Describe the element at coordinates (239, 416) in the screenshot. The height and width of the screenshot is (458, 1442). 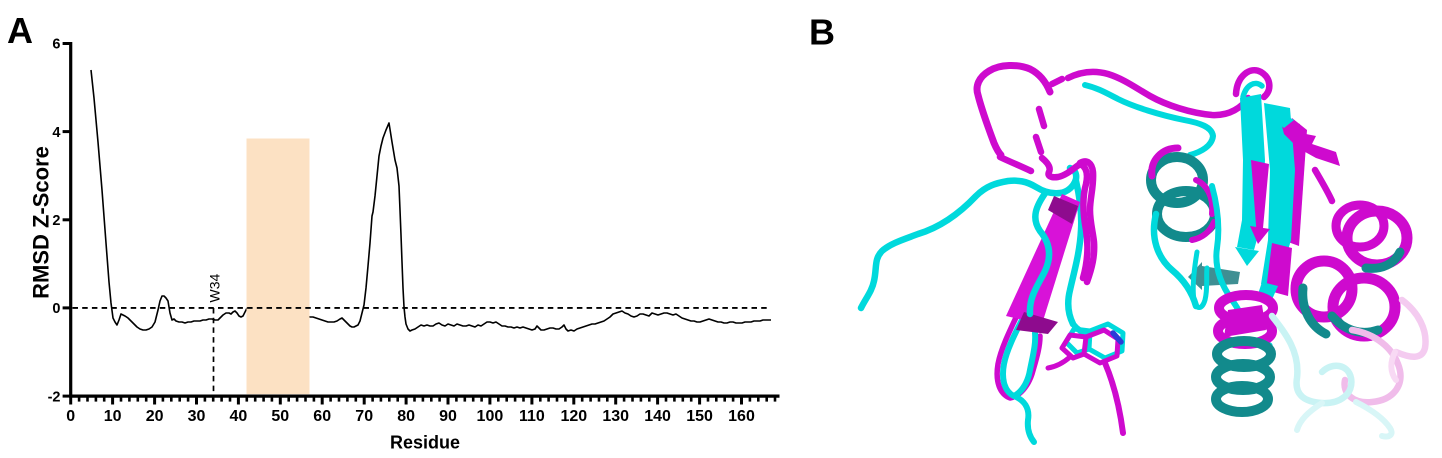
I see `svg-text: 40` at that location.